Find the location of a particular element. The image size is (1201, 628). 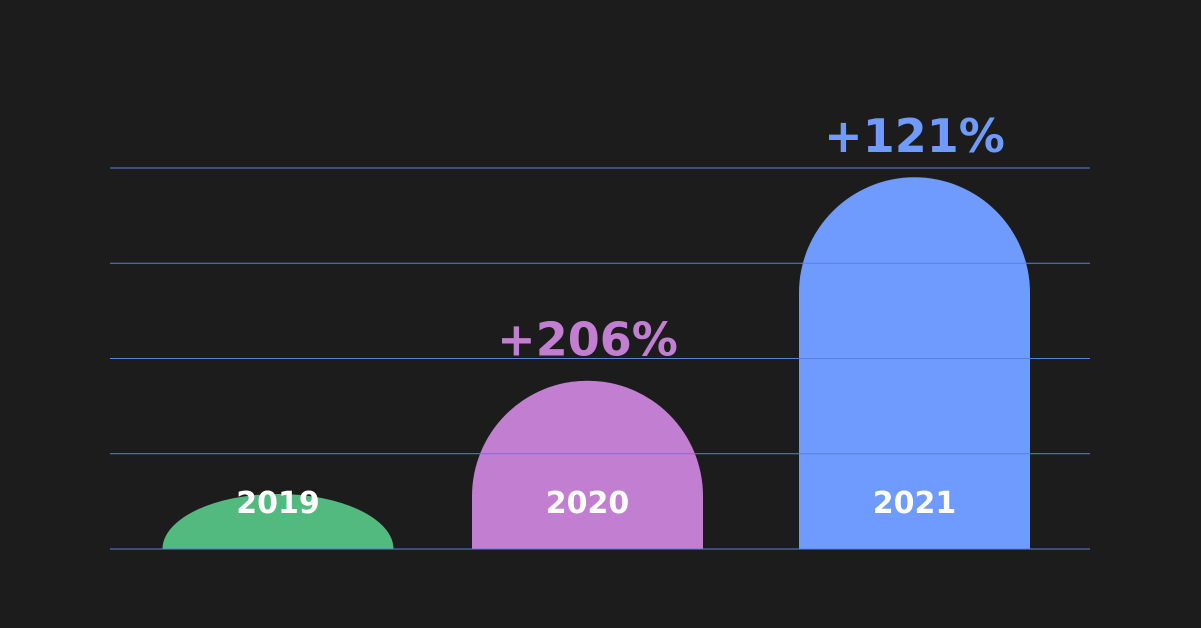

bar-2020 is located at coordinates (587, 464).